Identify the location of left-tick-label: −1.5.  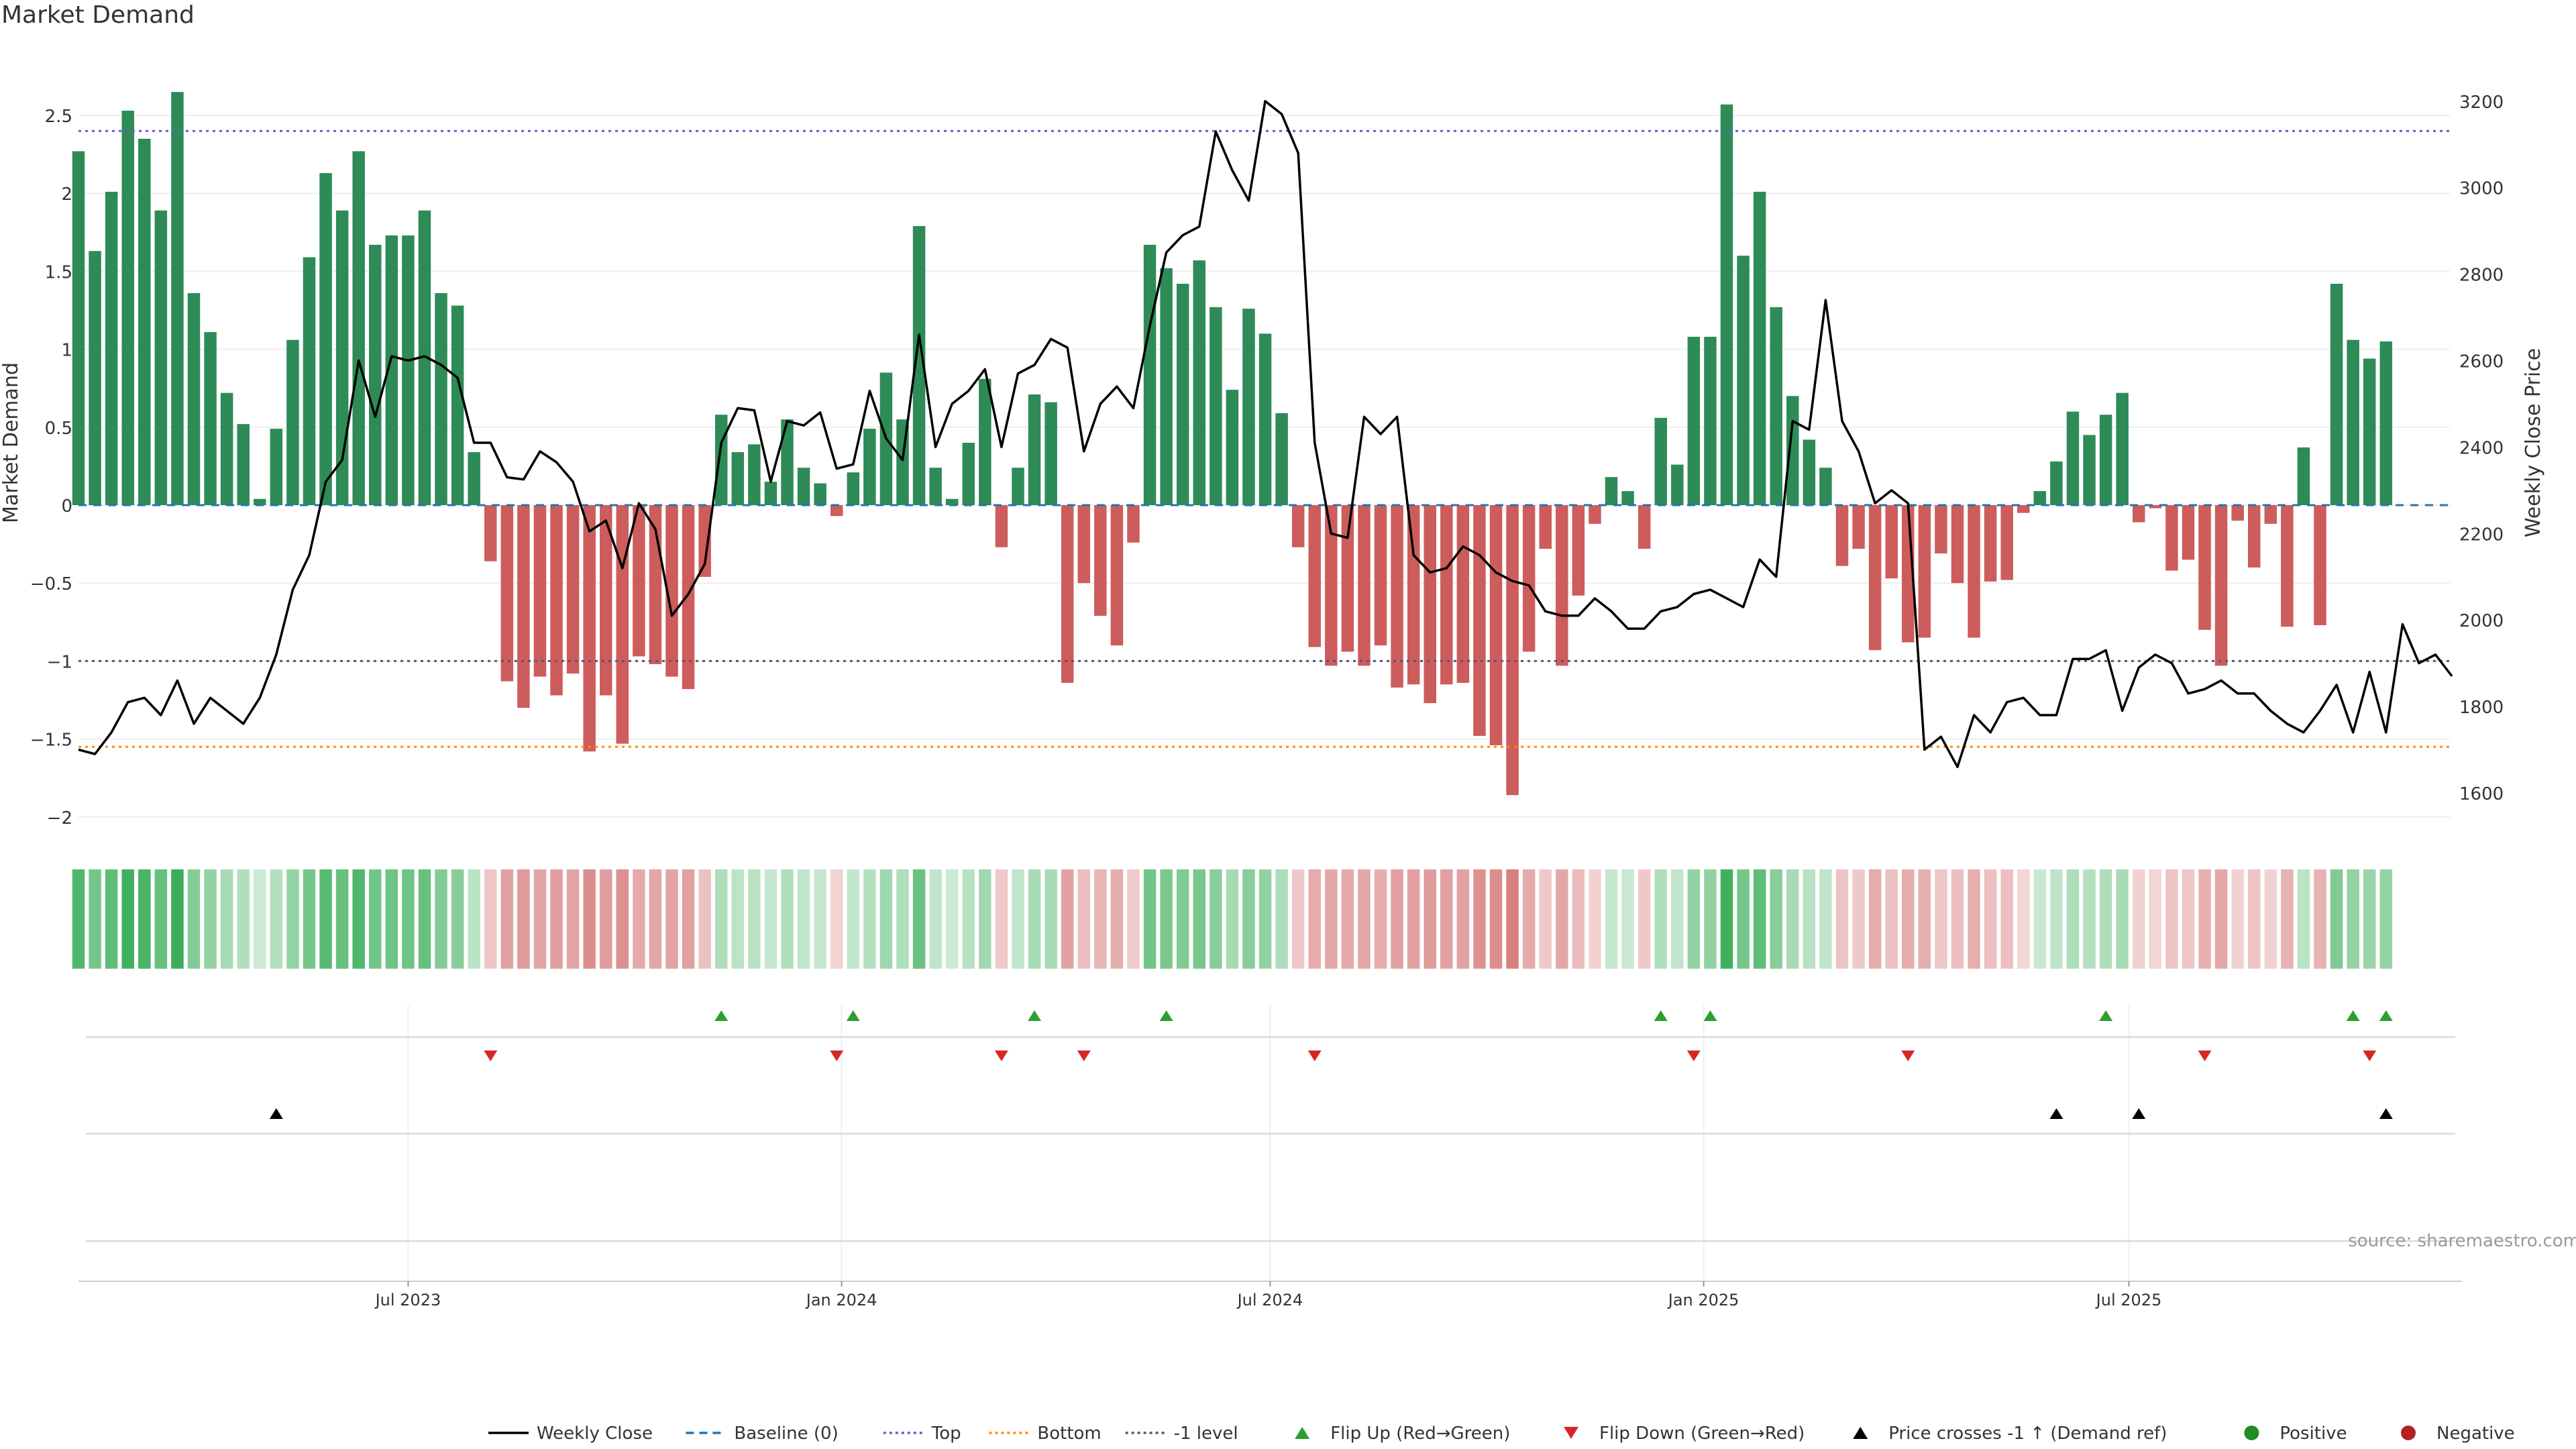
(51, 741).